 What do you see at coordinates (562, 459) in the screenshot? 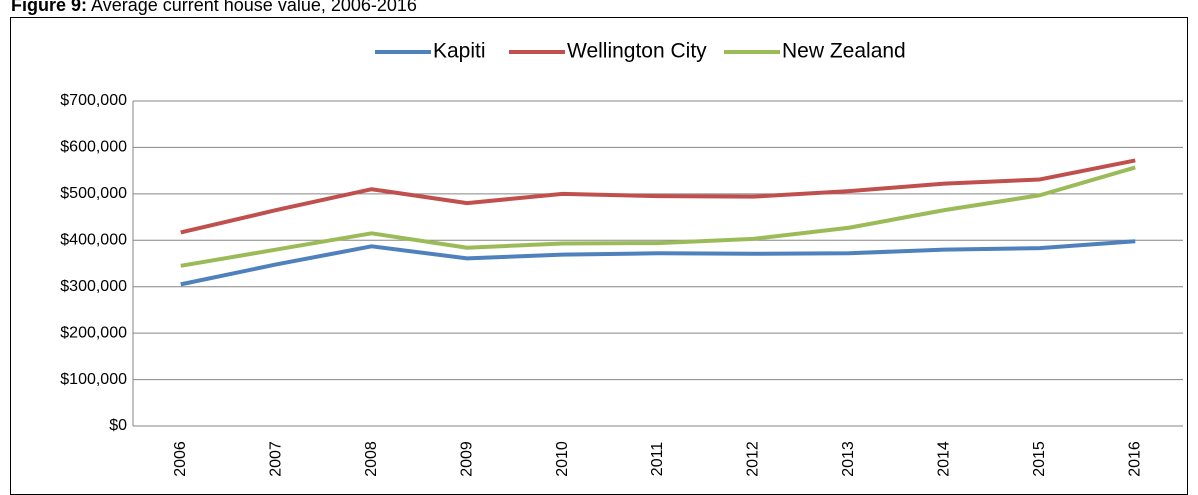
I see `x-tick-label: 2010` at bounding box center [562, 459].